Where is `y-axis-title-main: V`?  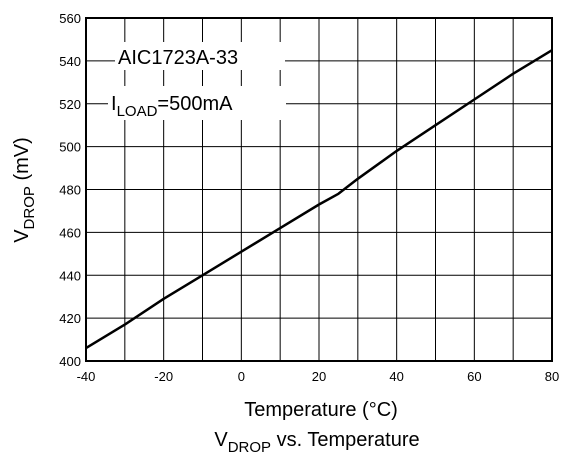 y-axis-title-main: V is located at coordinates (22, 236).